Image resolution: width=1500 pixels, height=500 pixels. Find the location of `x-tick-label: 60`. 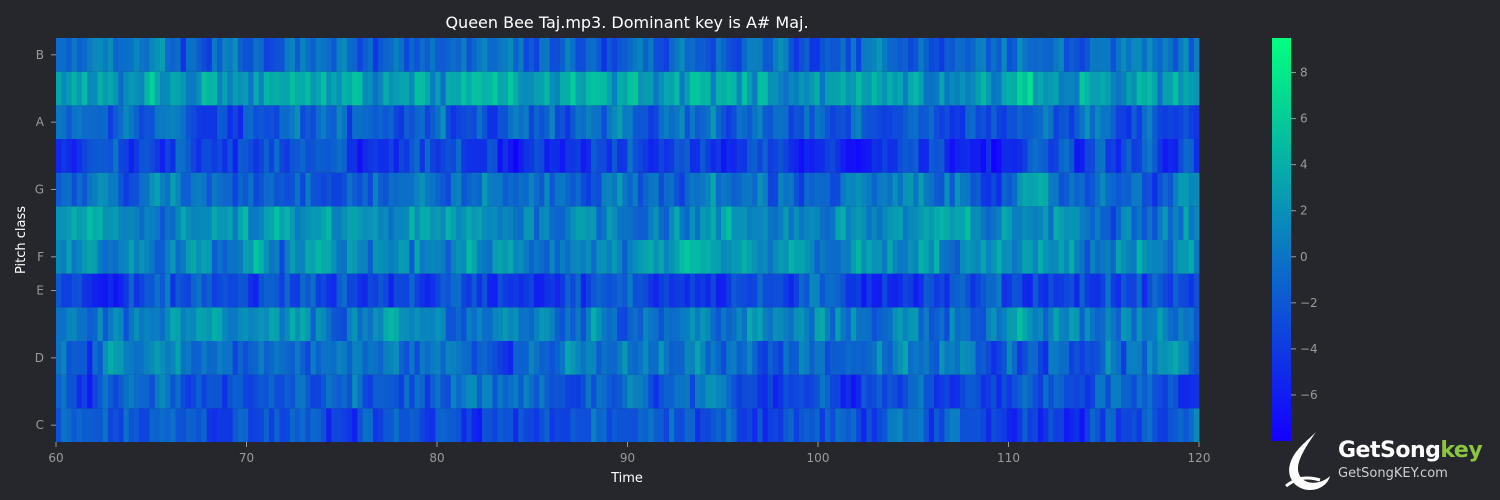

x-tick-label: 60 is located at coordinates (55, 458).